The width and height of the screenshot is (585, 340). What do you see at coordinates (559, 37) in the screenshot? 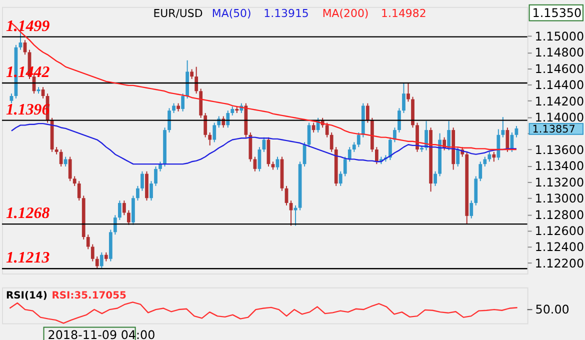
I see `y-tick-label: 1.15000` at bounding box center [559, 37].